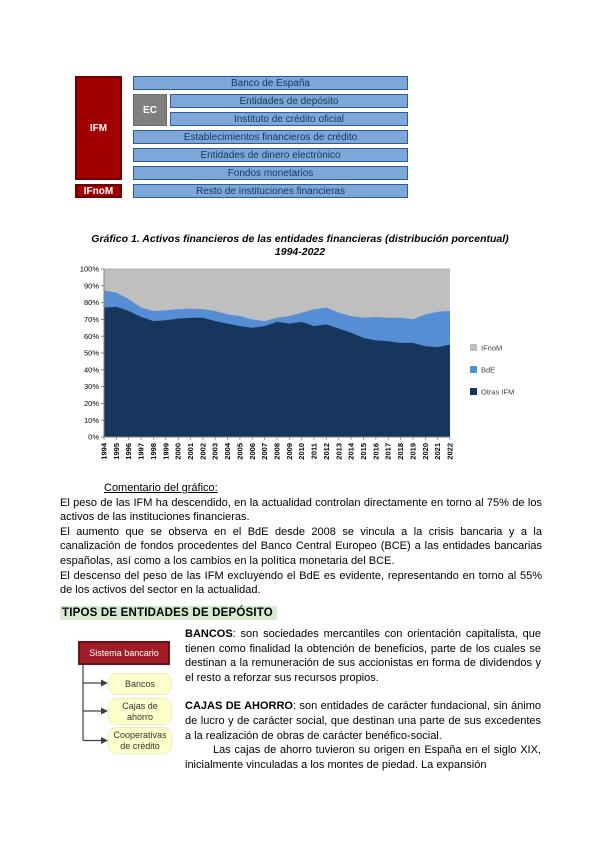  I want to click on svg-text: 2017, so click(388, 451).